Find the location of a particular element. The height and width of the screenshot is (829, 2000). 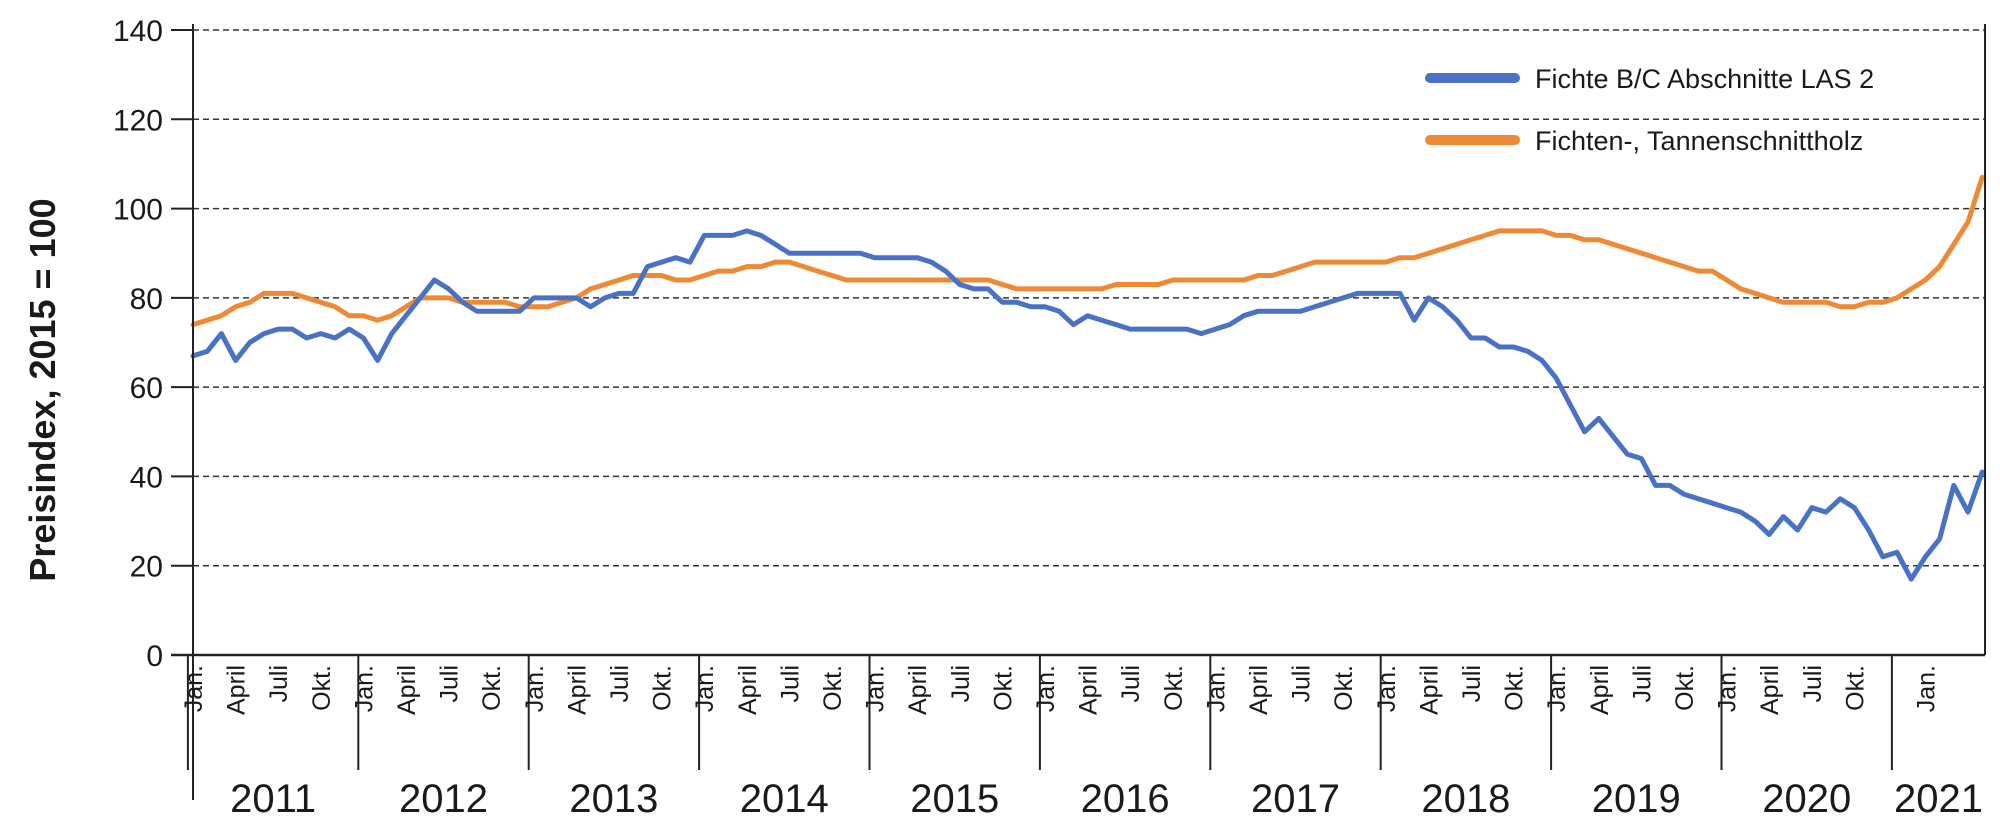

legend-label: Fichte B/C Abschnitte LAS 2 is located at coordinates (1704, 79).